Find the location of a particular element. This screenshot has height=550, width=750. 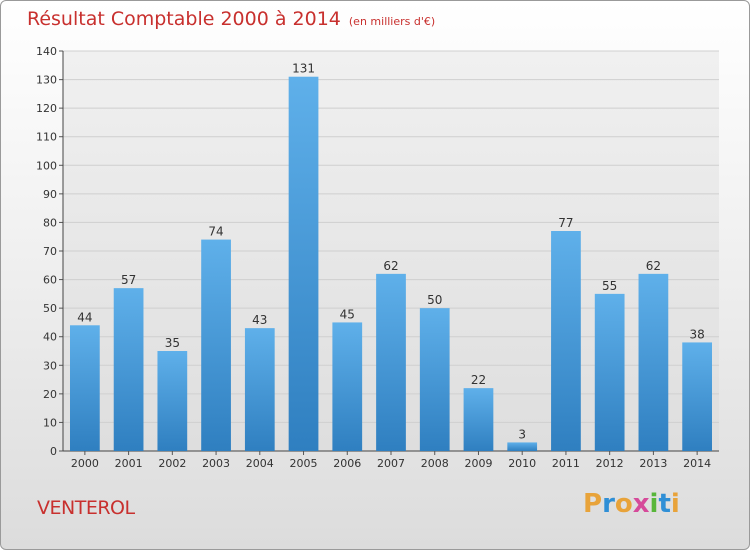

bar-2014 is located at coordinates (697, 396).